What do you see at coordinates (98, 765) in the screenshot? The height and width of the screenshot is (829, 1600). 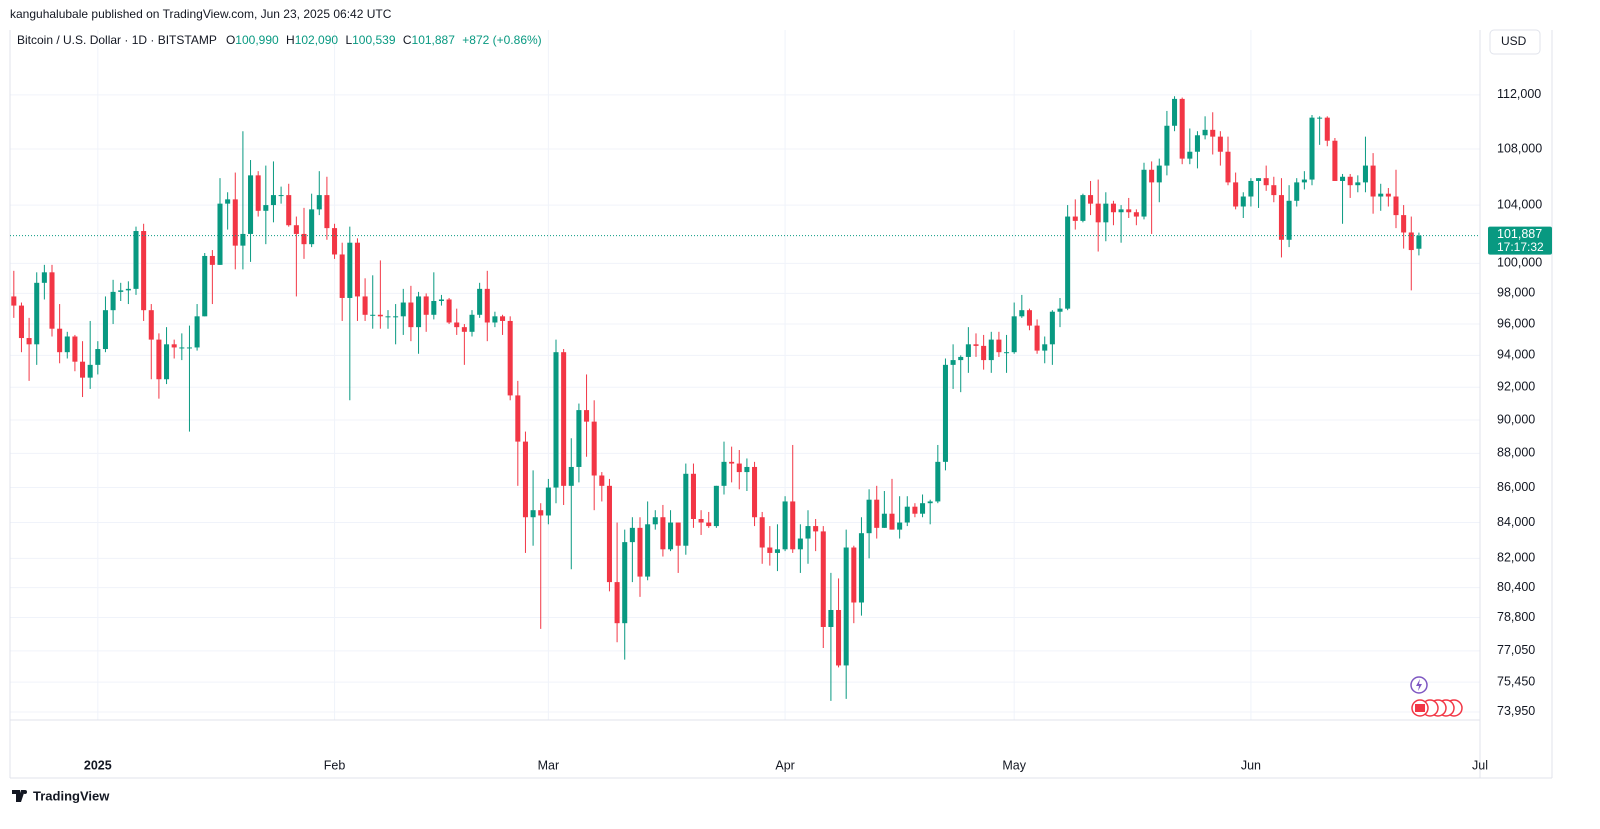 I see `x-tick-label: 2025` at bounding box center [98, 765].